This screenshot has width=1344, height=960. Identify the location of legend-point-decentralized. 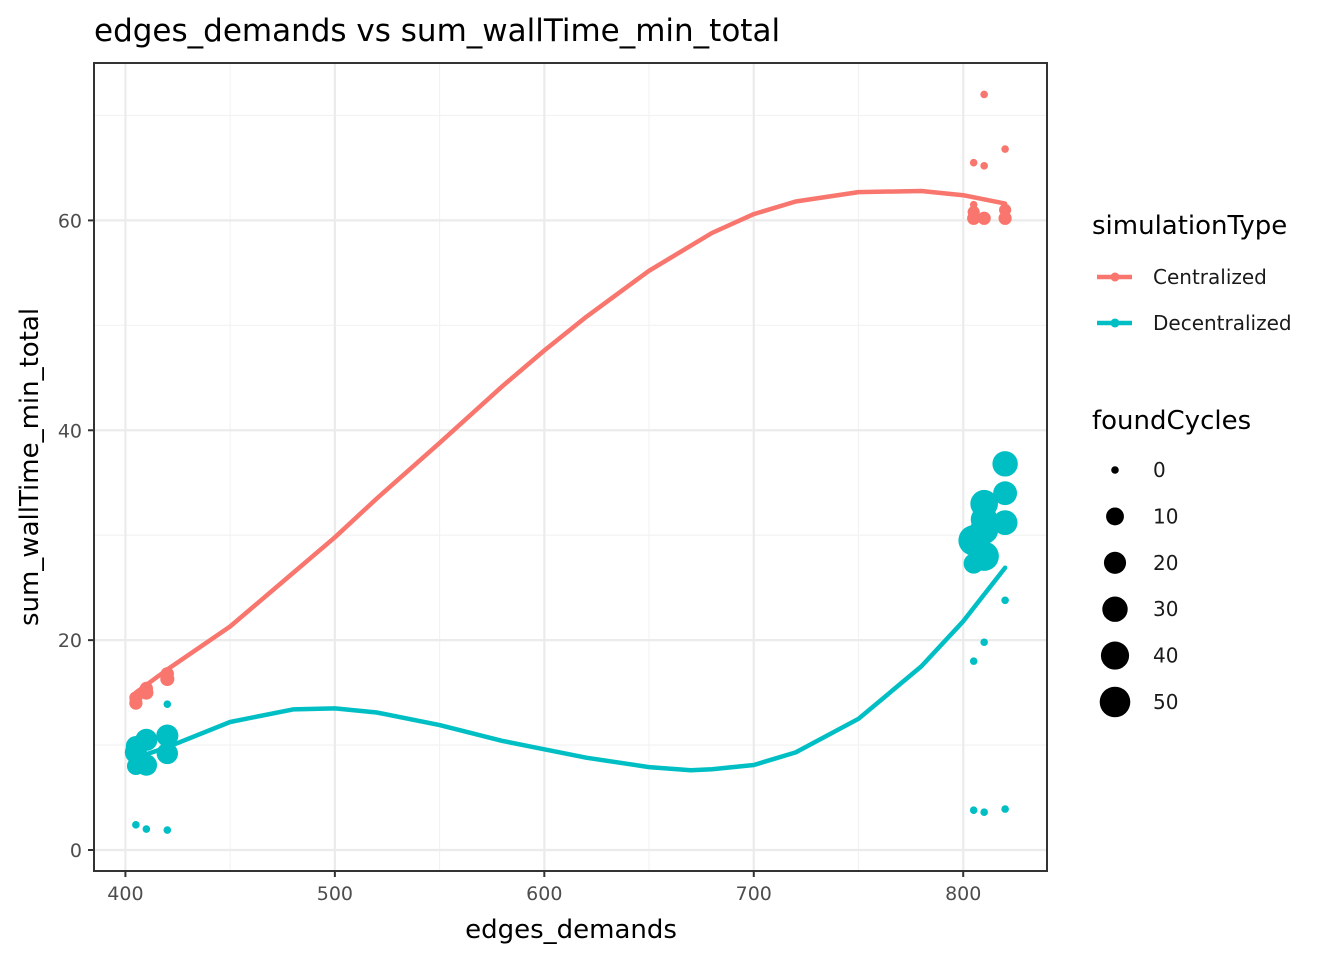
(1115, 323).